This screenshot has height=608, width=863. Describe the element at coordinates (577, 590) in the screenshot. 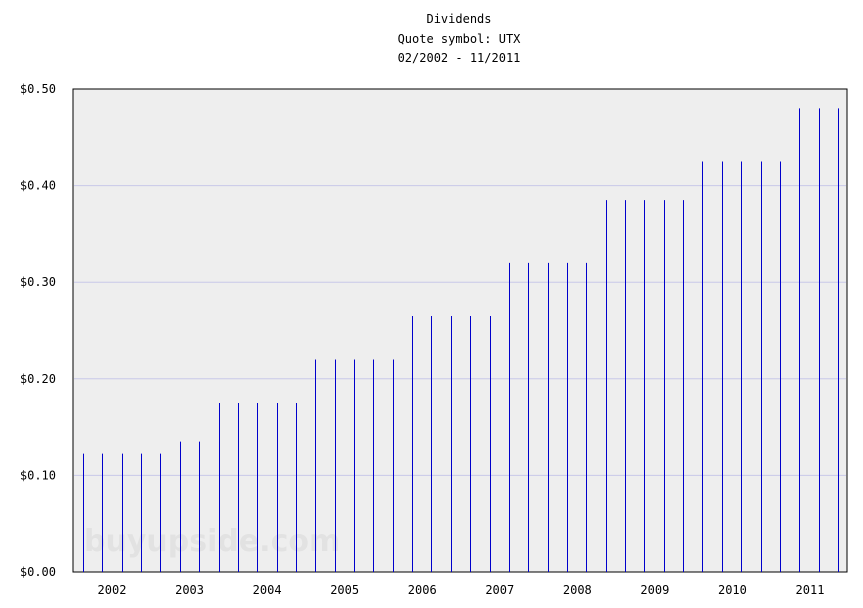

I see `x-tick-label: 2008` at that location.